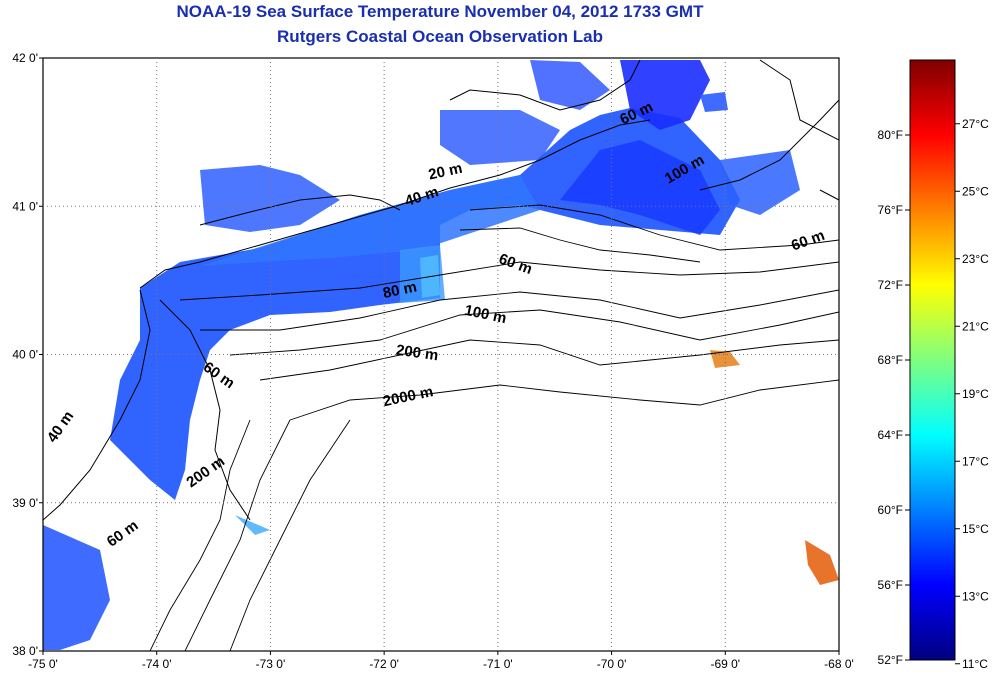 The width and height of the screenshot is (1000, 688). Describe the element at coordinates (25, 503) in the screenshot. I see `lat-tick-label: 39 0'` at that location.